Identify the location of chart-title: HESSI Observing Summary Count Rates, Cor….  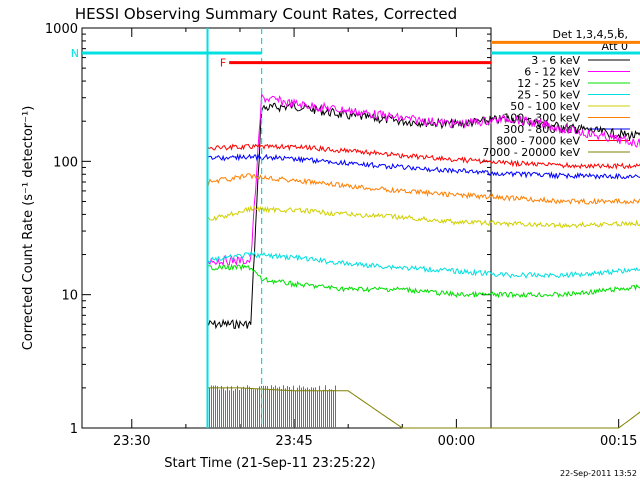
(266, 14).